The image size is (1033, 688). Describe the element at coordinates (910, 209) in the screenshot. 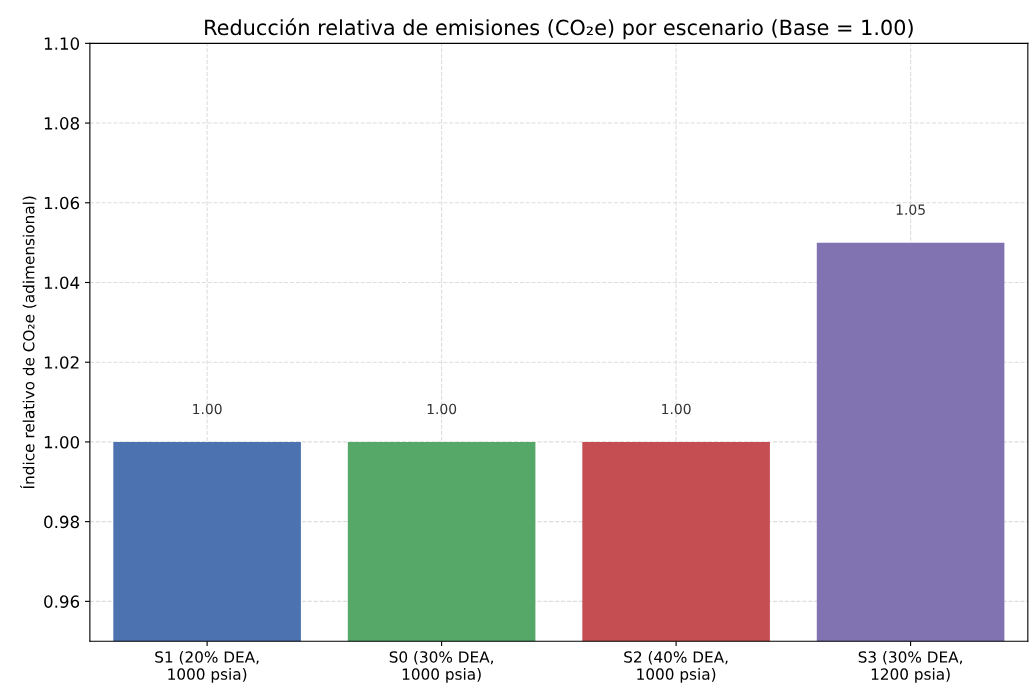

I see `data-label: 1.05` at that location.